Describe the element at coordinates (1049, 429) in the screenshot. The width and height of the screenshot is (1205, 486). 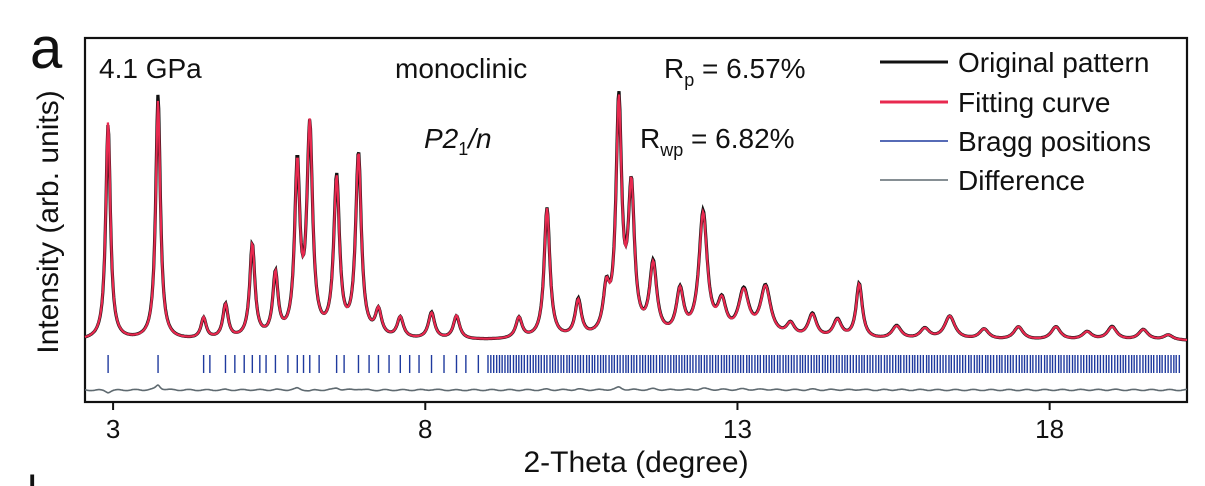
I see `x-tick-label: 18` at that location.